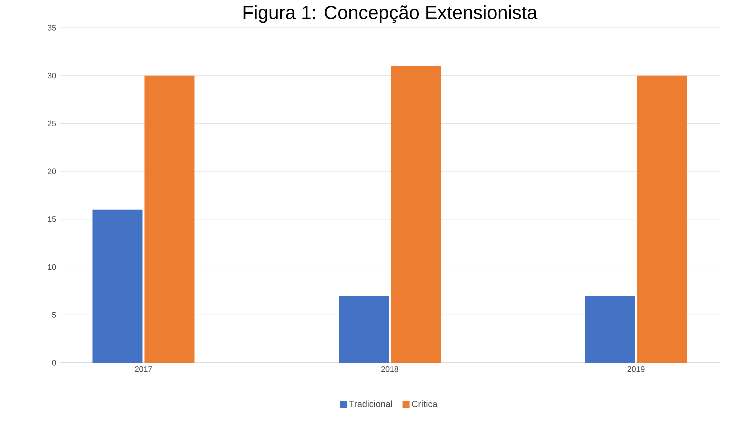 The height and width of the screenshot is (439, 735). What do you see at coordinates (391, 15) in the screenshot?
I see `chart-title: Figura 1: Concepção Extensionista` at bounding box center [391, 15].